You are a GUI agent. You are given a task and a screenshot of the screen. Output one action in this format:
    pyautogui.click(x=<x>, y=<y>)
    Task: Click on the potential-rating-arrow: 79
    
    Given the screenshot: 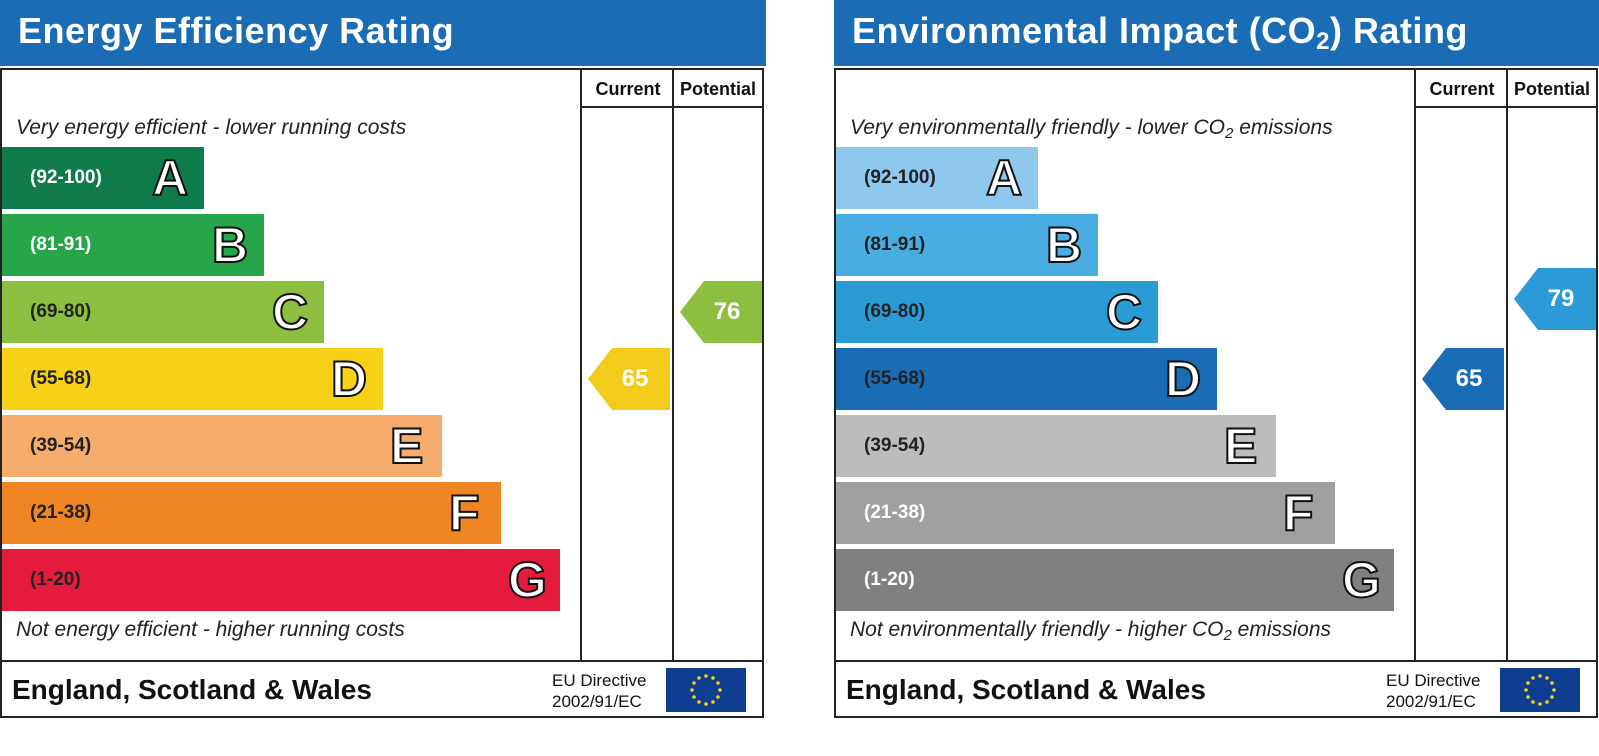 What is the action you would take?
    pyautogui.click(x=1555, y=299)
    